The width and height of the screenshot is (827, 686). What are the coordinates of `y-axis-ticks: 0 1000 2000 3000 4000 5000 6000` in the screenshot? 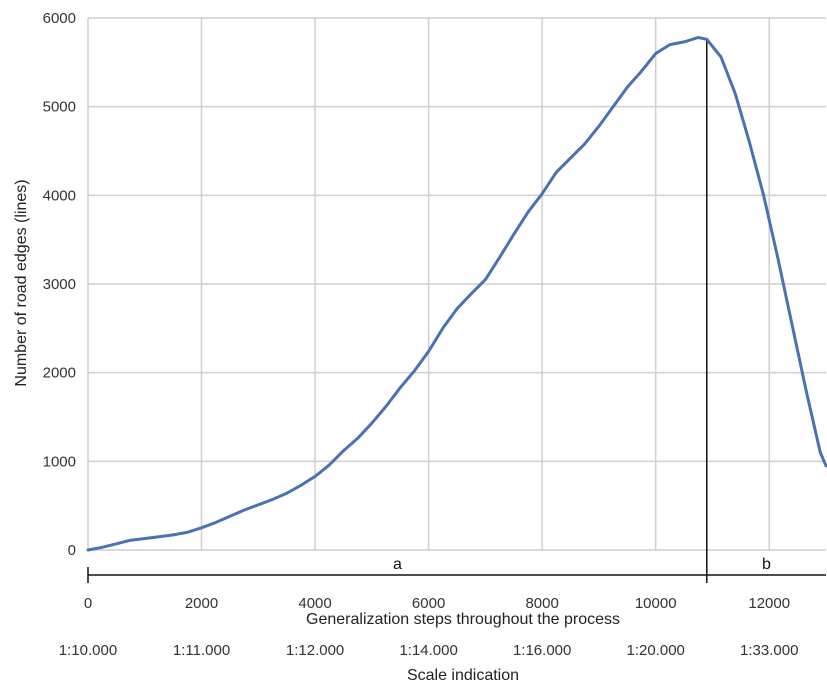 It's located at (59, 284).